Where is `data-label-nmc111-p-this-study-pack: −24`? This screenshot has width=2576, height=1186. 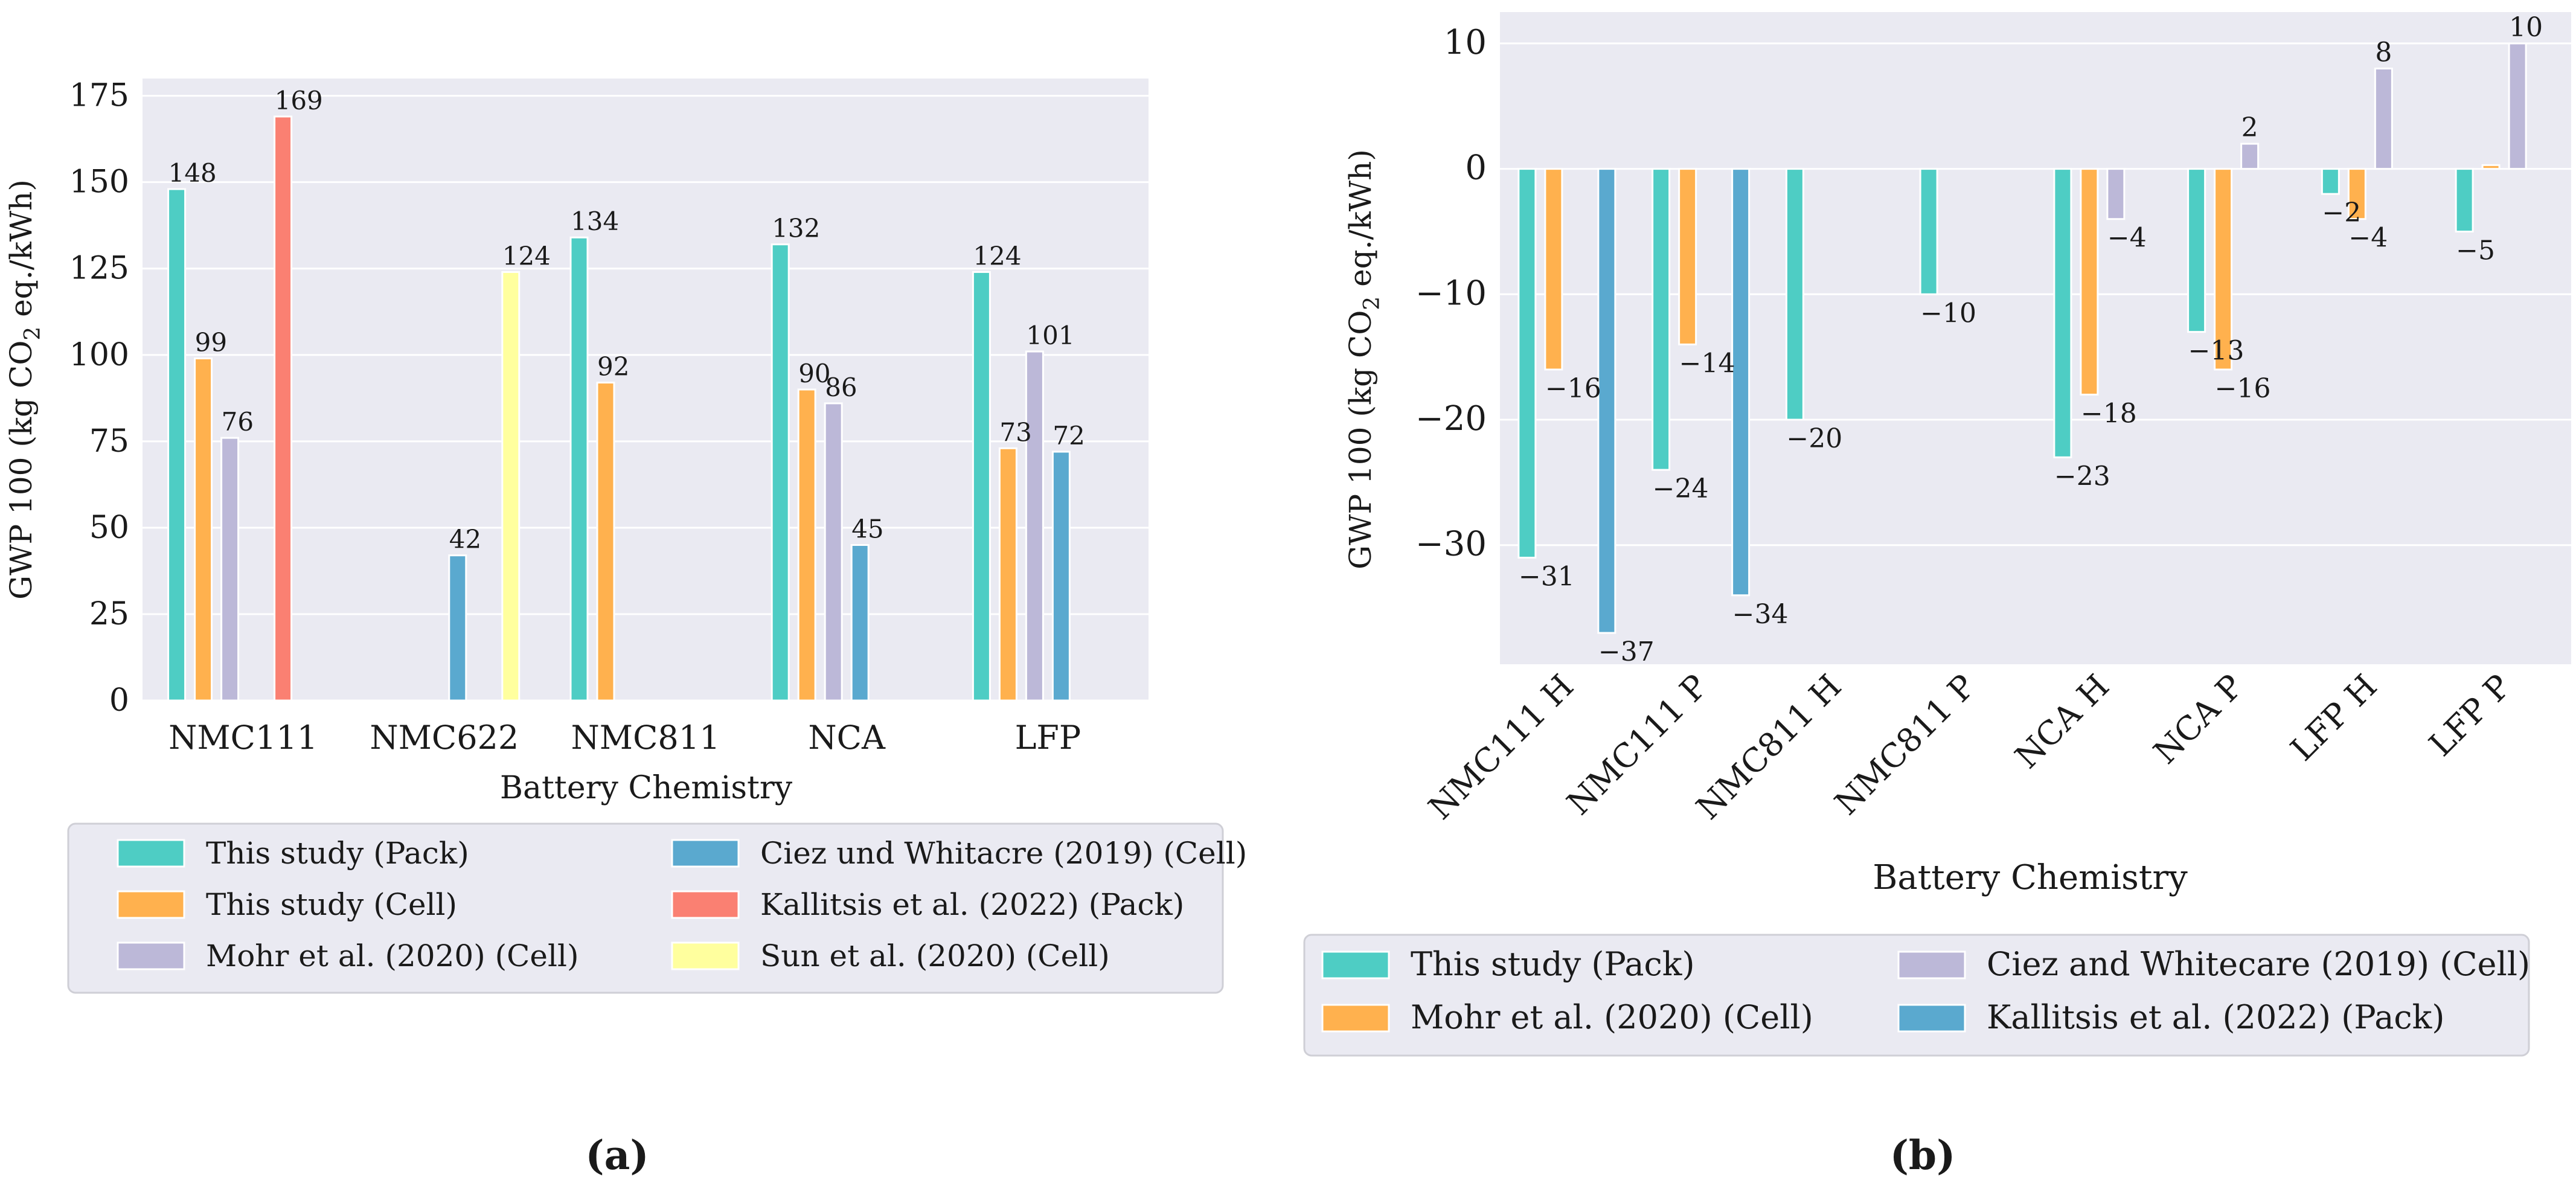
data-label-nmc111-p-this-study-pack: −24 is located at coordinates (1681, 488).